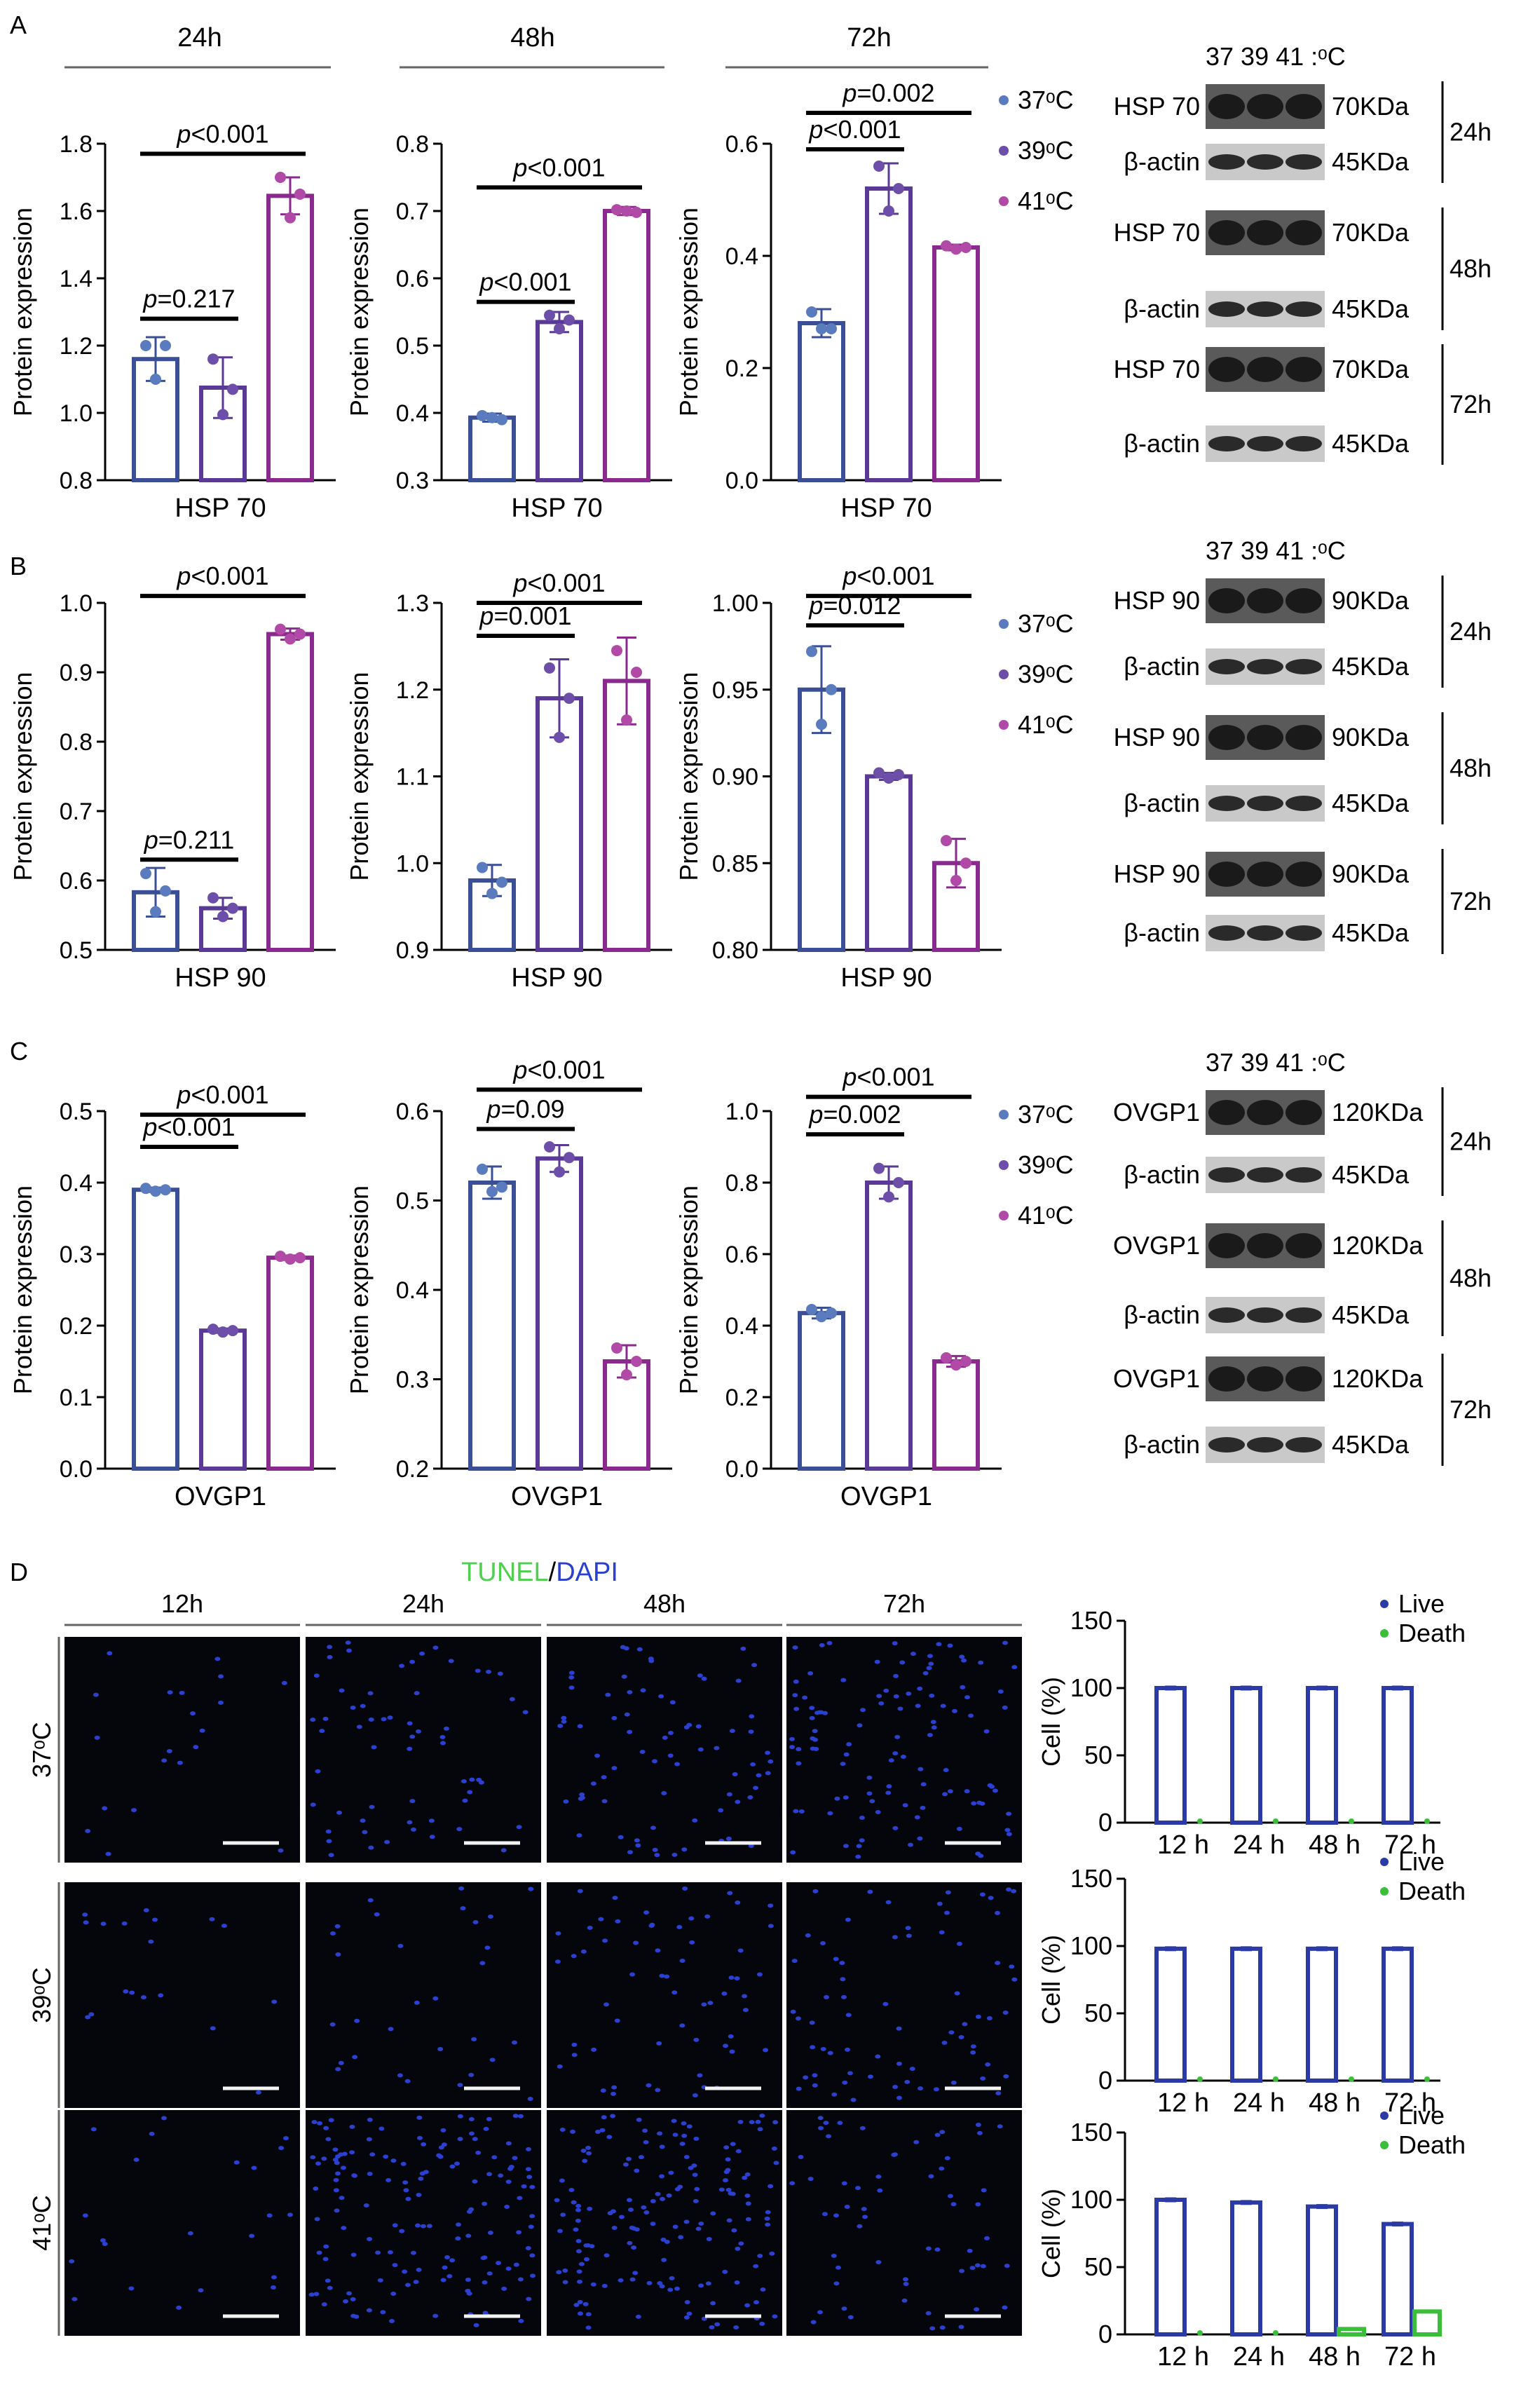 The height and width of the screenshot is (2408, 1521). Describe the element at coordinates (558, 167) in the screenshot. I see `p-value-label: p<0.001` at that location.